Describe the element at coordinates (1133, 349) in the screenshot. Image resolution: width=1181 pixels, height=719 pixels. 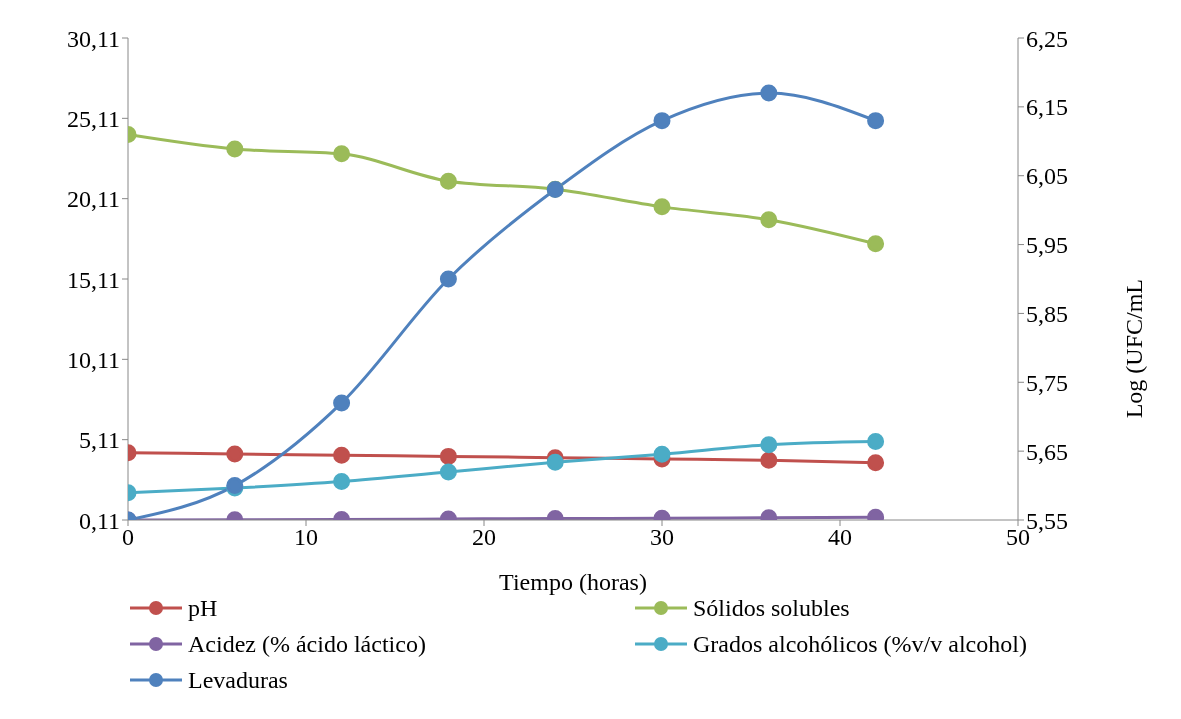
I see `y2-axis-title: Log (UFC/mL` at that location.